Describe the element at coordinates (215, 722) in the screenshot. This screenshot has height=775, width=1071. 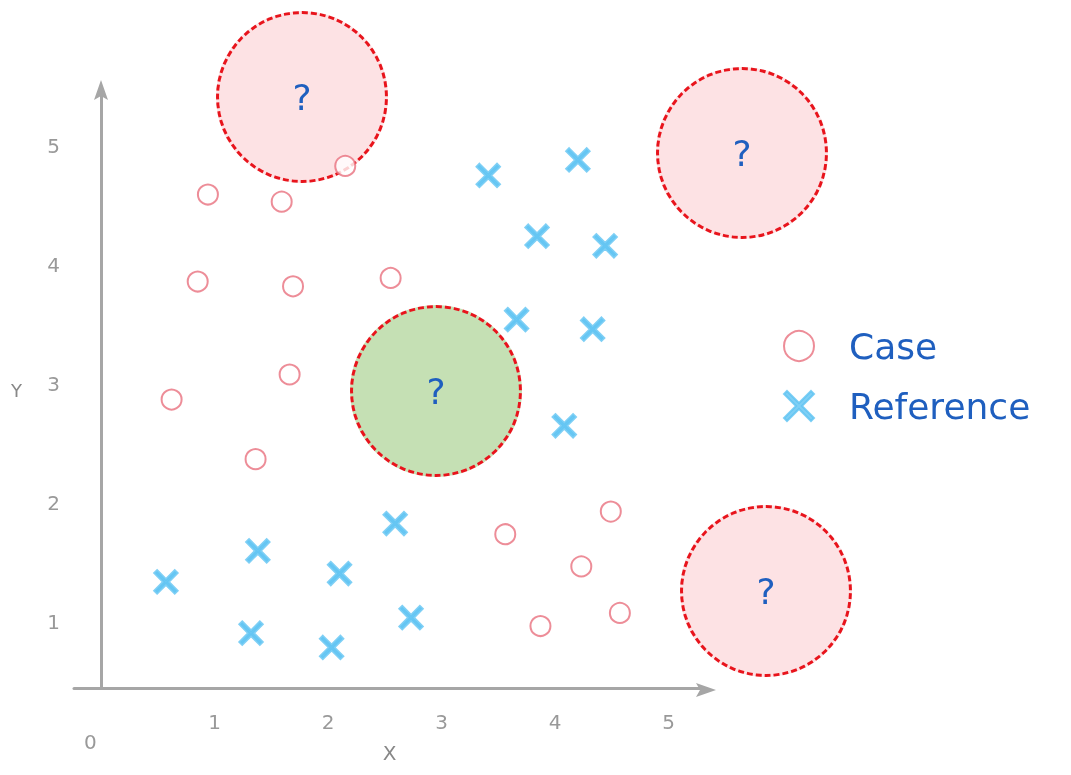
I see `x-tick-label: 1` at that location.